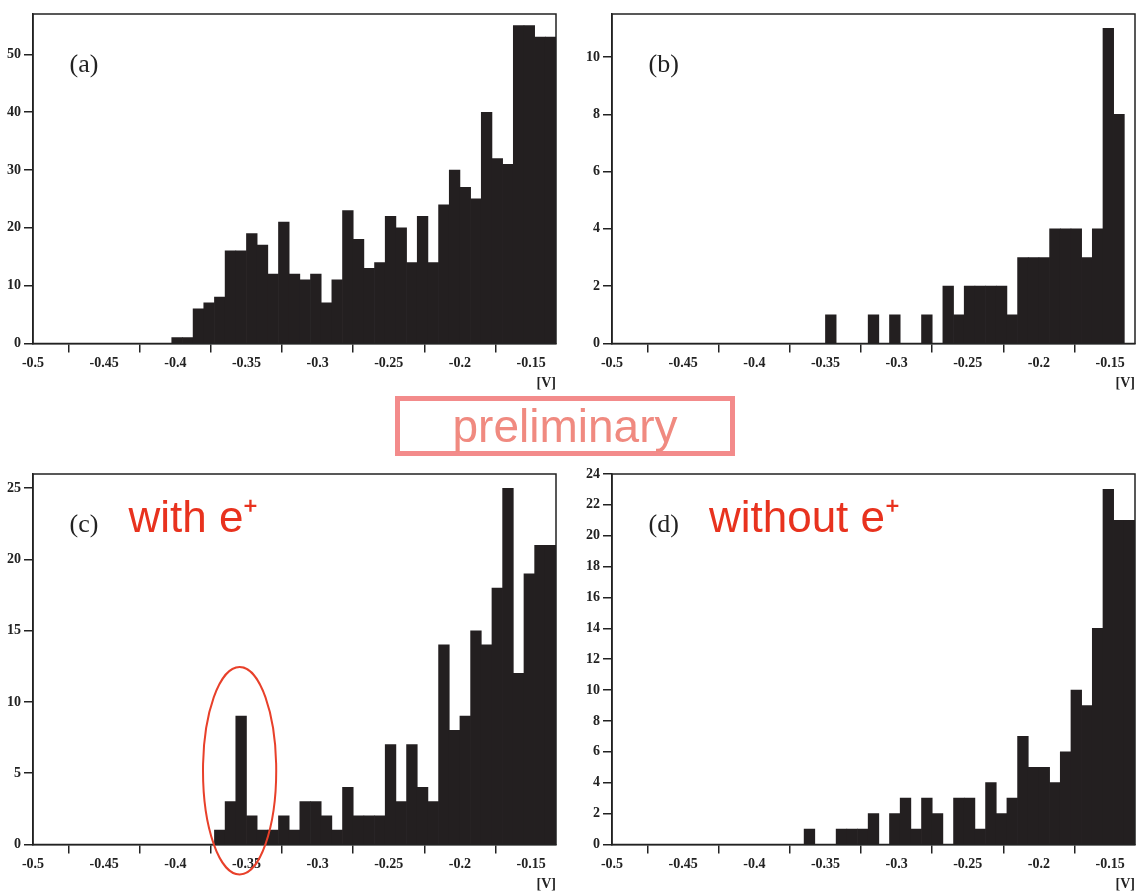 The height and width of the screenshot is (893, 1139). Describe the element at coordinates (593, 658) in the screenshot. I see `y-tick-label: 12` at that location.